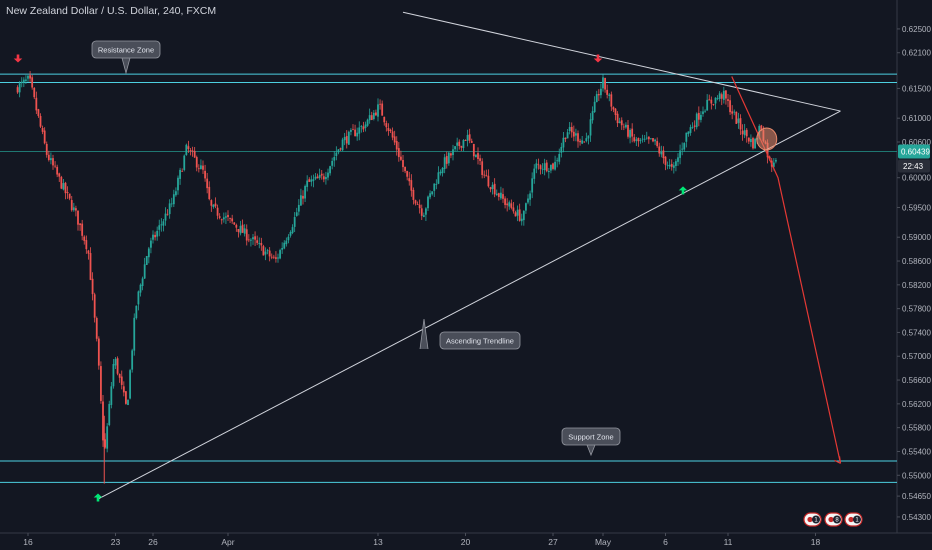  What do you see at coordinates (591, 442) in the screenshot?
I see `support-zone-callout: Support Zone` at bounding box center [591, 442].